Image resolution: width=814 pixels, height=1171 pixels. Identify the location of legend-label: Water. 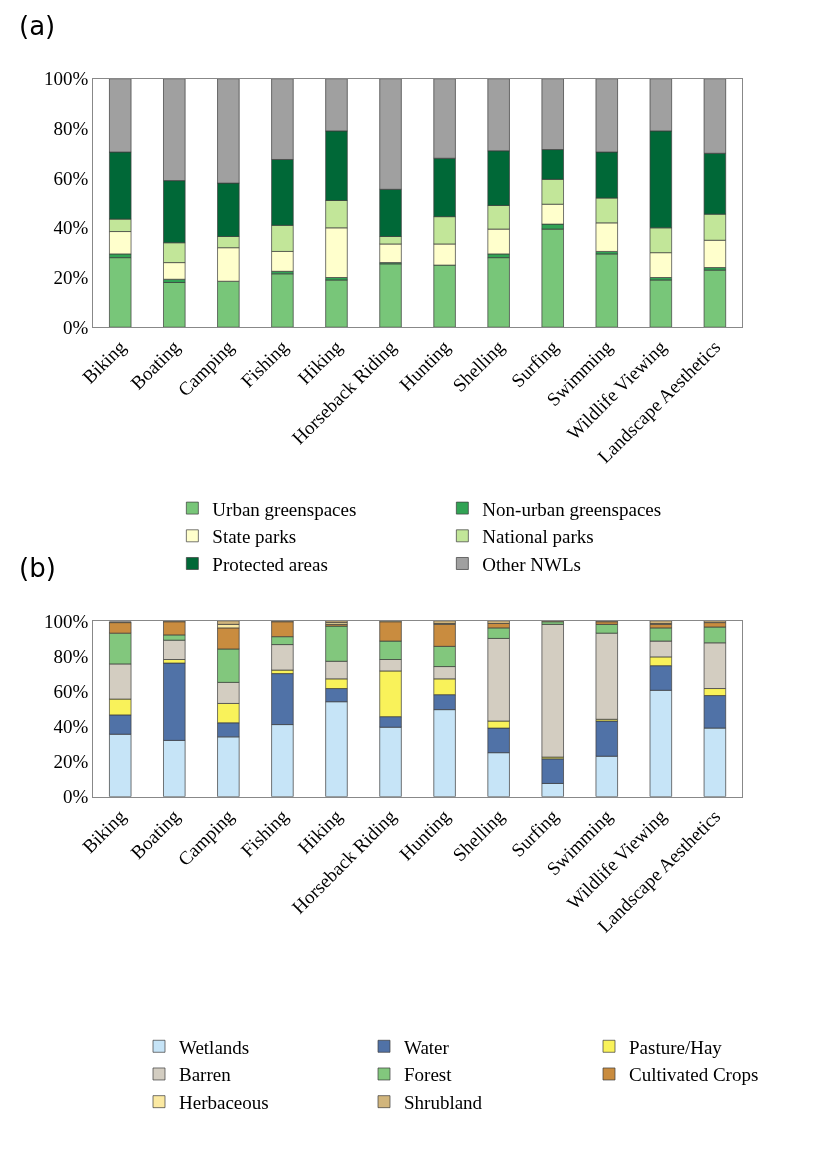
(427, 1047).